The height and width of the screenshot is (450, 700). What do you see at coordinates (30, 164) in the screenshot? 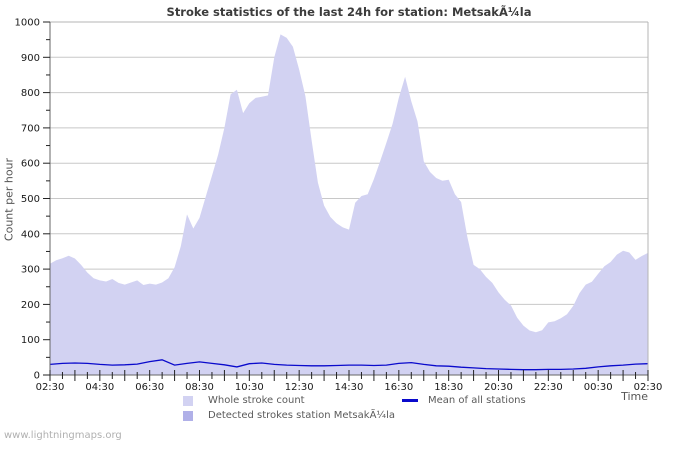
I see `y-tick-label: 600` at bounding box center [30, 164].